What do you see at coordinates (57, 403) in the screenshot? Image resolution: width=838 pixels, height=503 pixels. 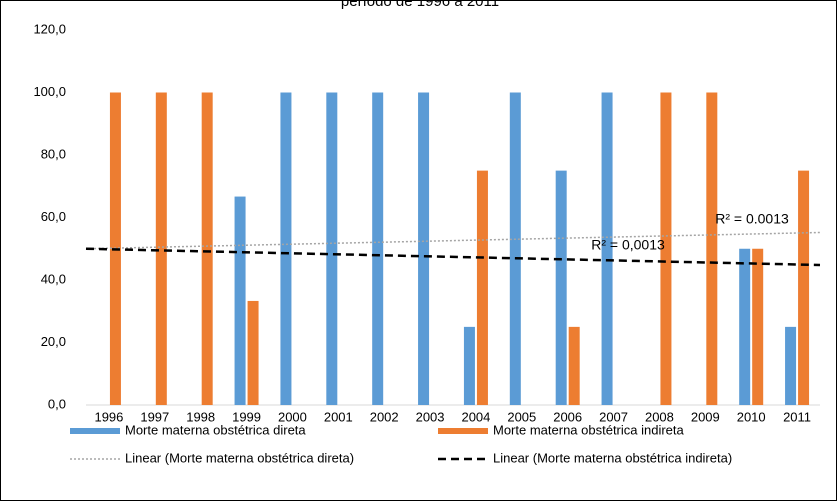 I see `y-tick-label: 0,0` at bounding box center [57, 403].